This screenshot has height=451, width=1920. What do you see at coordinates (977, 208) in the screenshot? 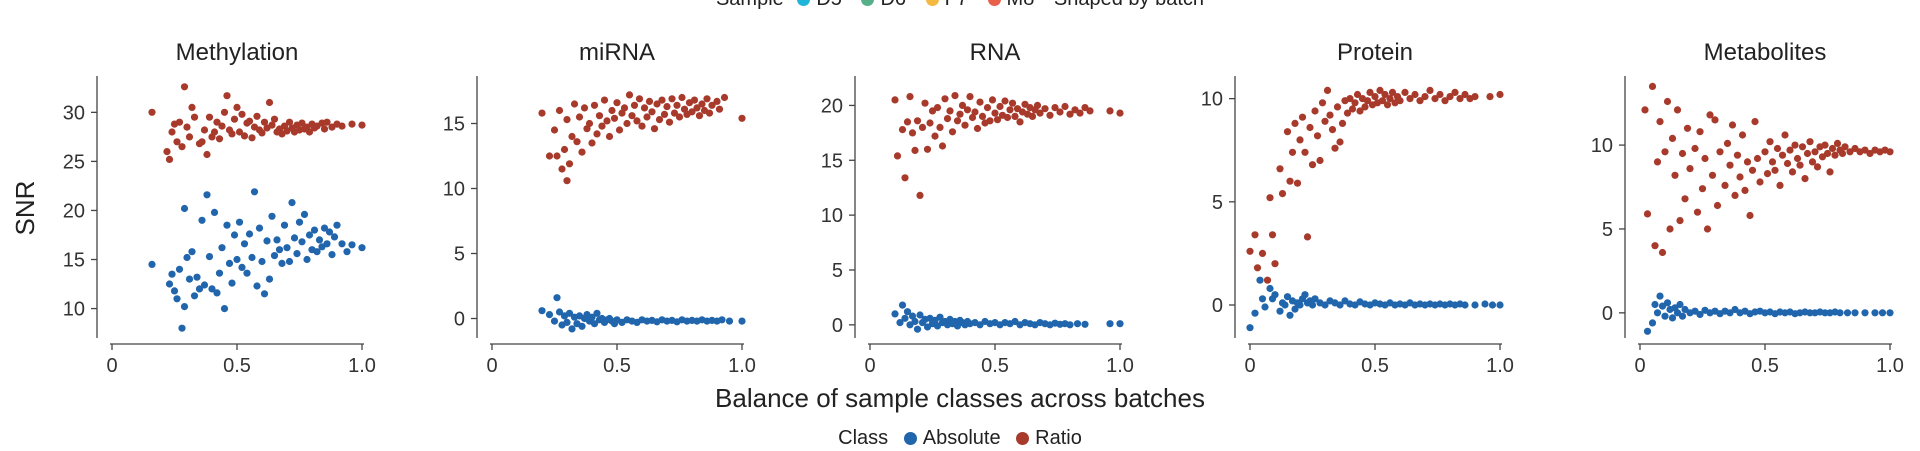
I see `panel-rna: RNA 0 5 10 15 20 0 0.5 1.0` at bounding box center [977, 208].